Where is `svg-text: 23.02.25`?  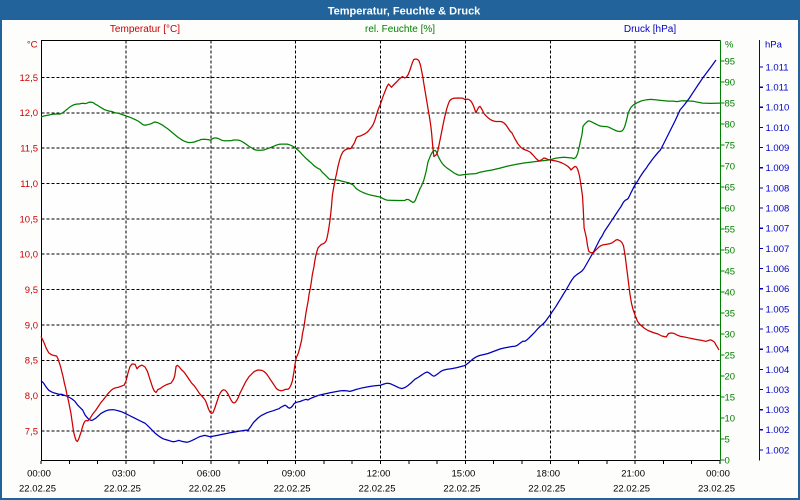 svg-text: 23.02.25 is located at coordinates (716, 489).